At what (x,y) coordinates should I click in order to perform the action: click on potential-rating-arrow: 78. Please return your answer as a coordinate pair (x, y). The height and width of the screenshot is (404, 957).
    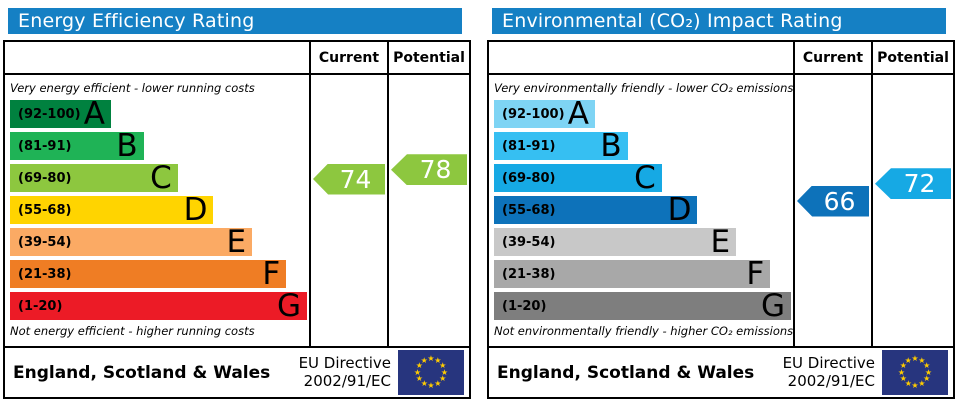
    Looking at the image, I should click on (429, 170).